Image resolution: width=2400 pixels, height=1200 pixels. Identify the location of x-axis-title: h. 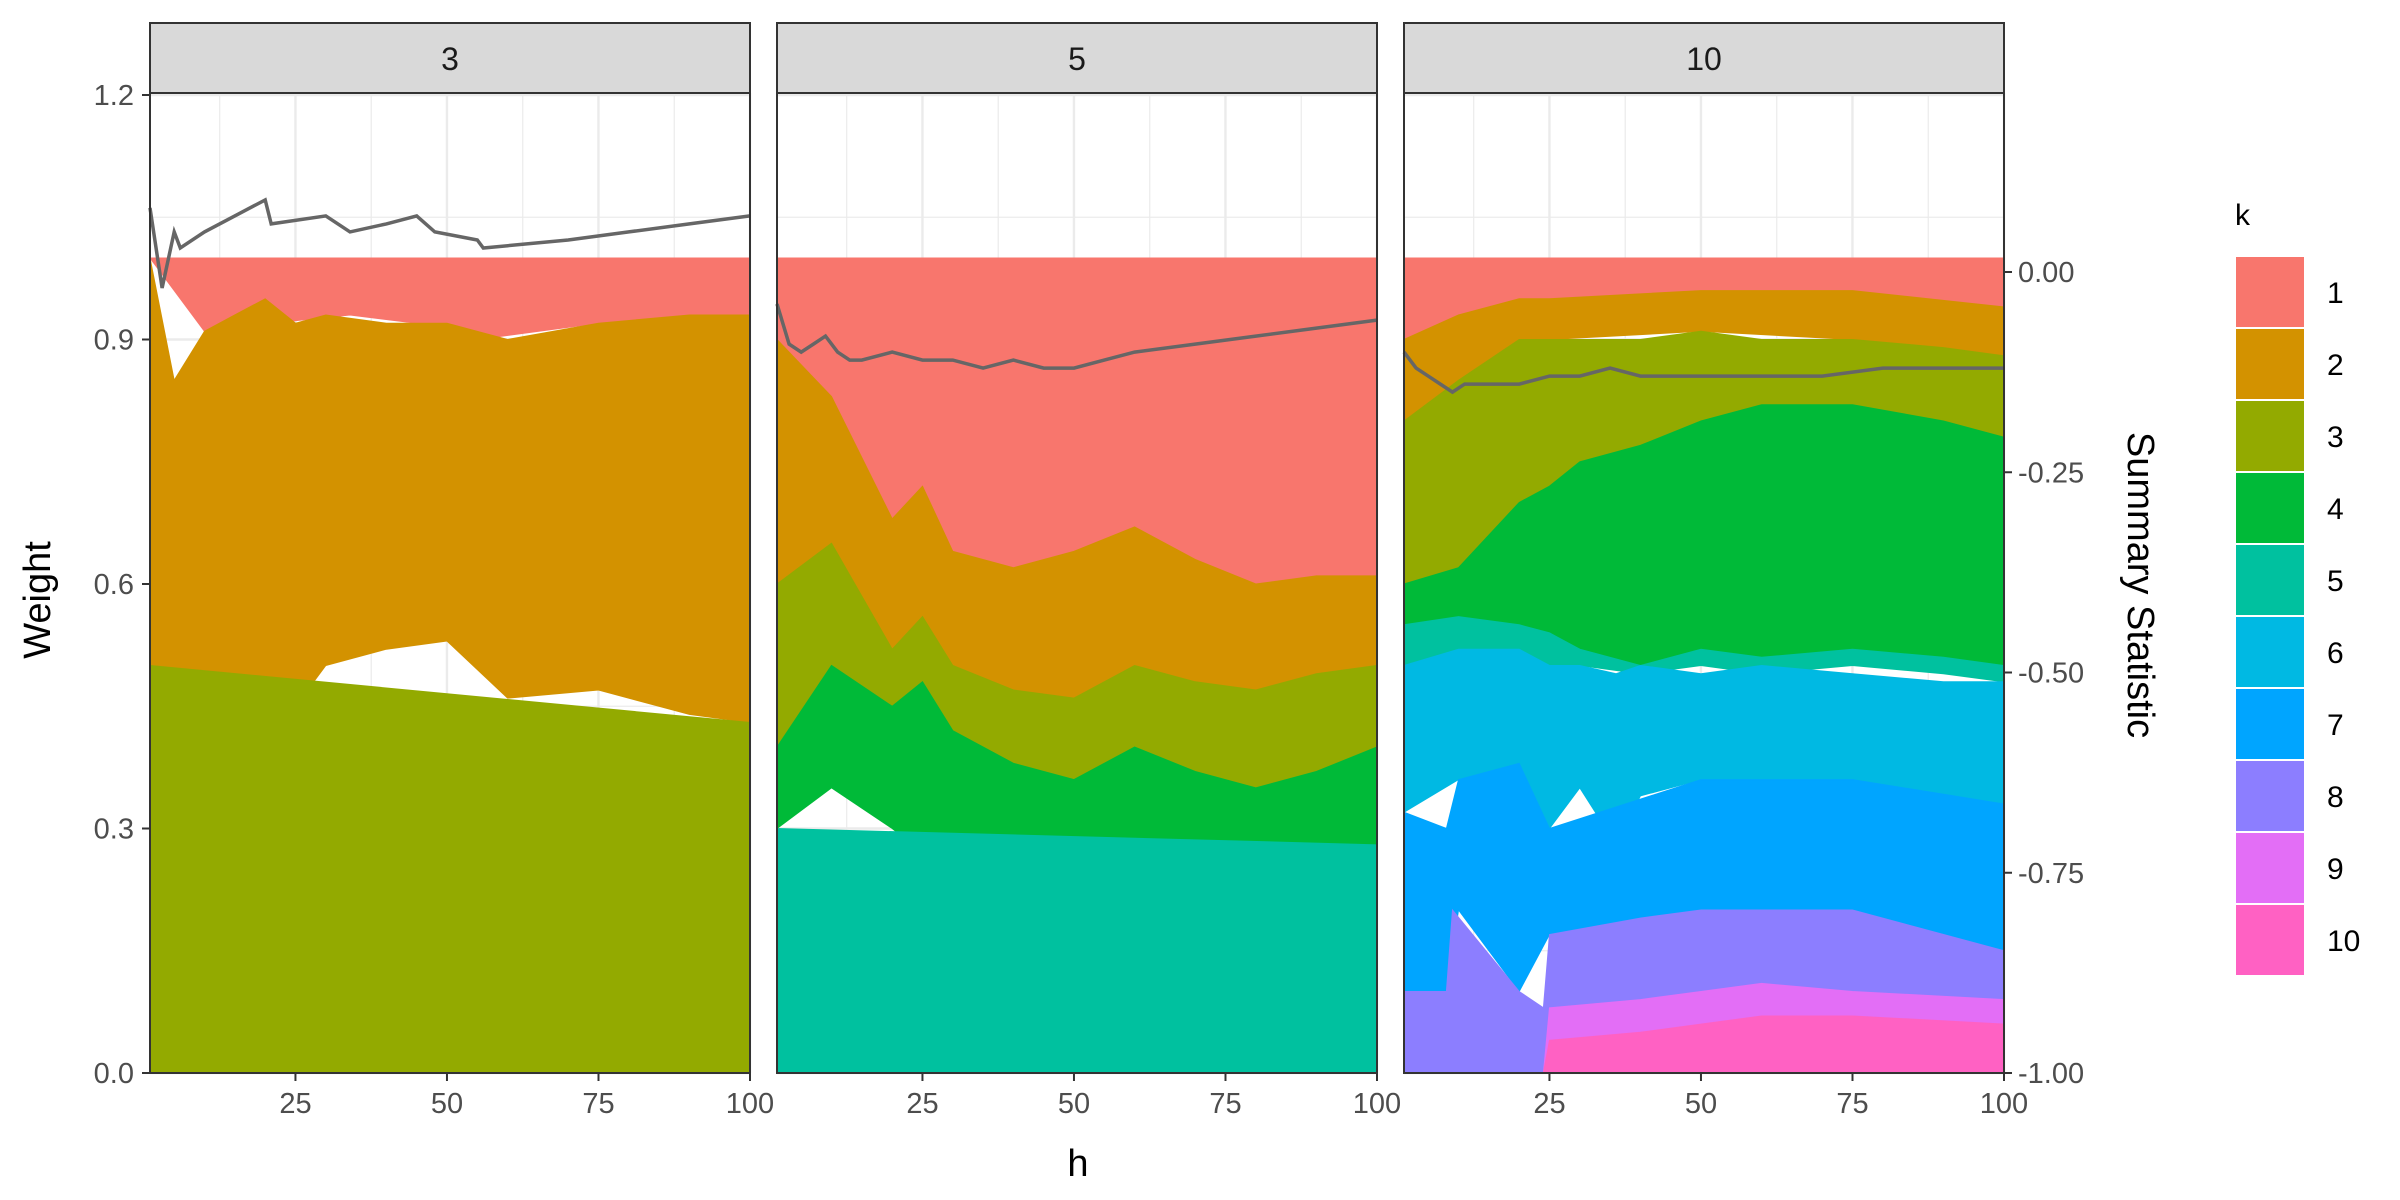
(1077, 1164).